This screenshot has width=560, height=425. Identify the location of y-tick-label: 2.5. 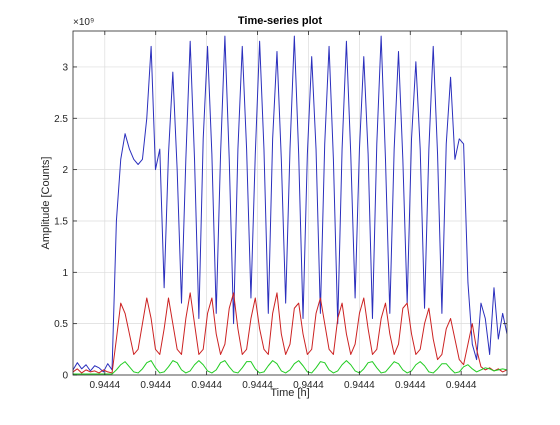
(61, 119).